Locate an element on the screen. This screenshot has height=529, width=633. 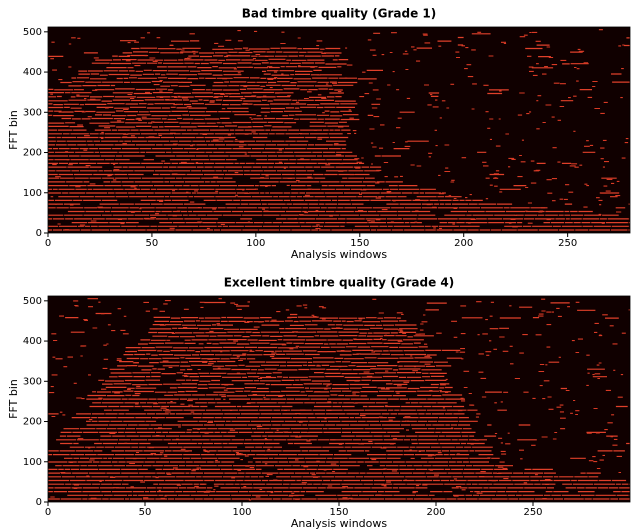
chart-title: Excellent timbre quality (Grade 4) is located at coordinates (339, 283).